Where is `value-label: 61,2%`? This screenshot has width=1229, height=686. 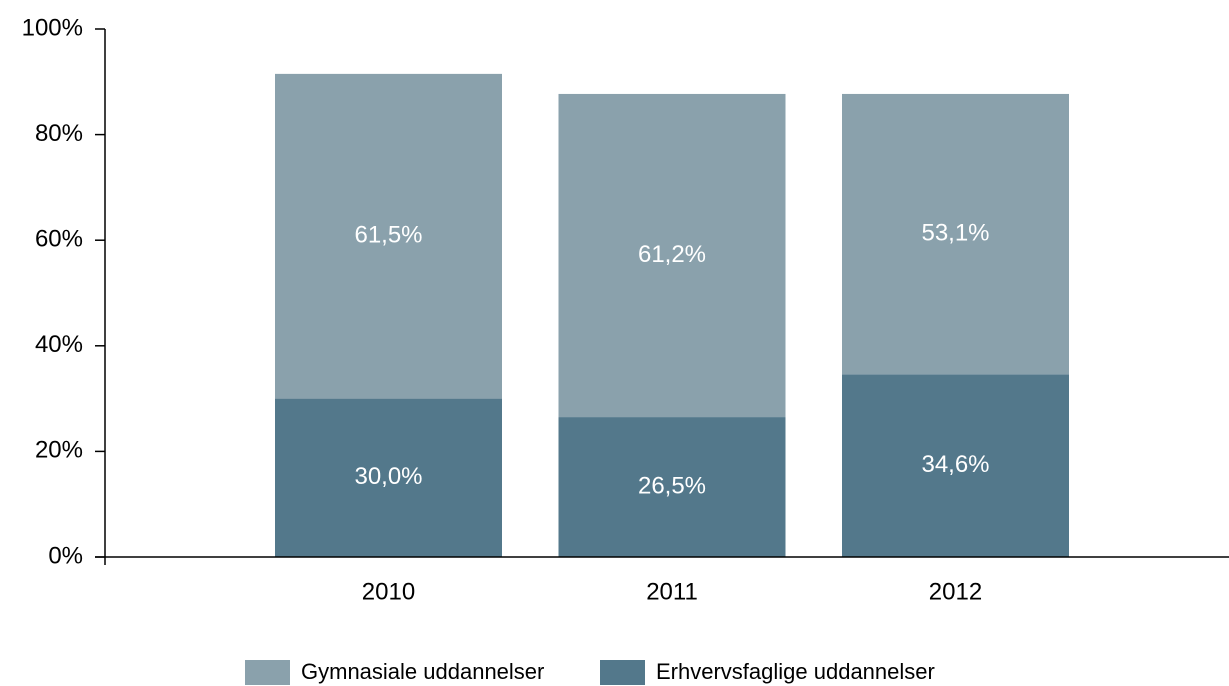
value-label: 61,2% is located at coordinates (672, 254).